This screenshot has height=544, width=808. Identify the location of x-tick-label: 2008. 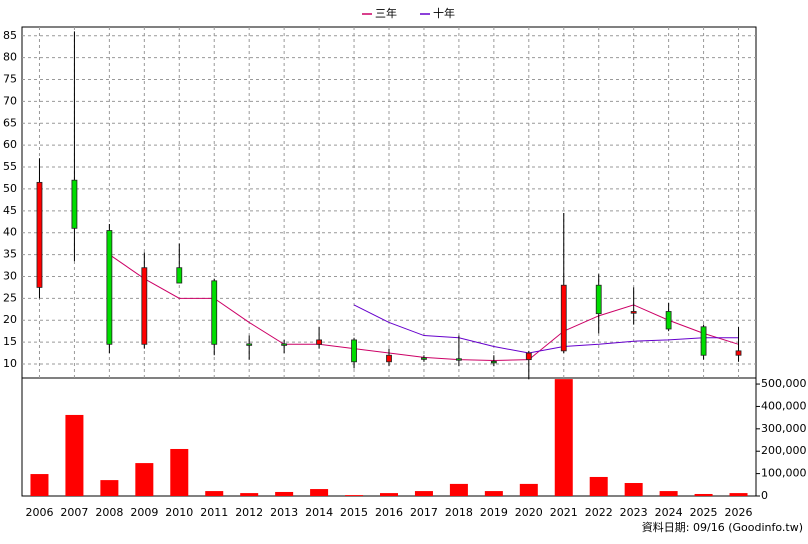
(109, 512).